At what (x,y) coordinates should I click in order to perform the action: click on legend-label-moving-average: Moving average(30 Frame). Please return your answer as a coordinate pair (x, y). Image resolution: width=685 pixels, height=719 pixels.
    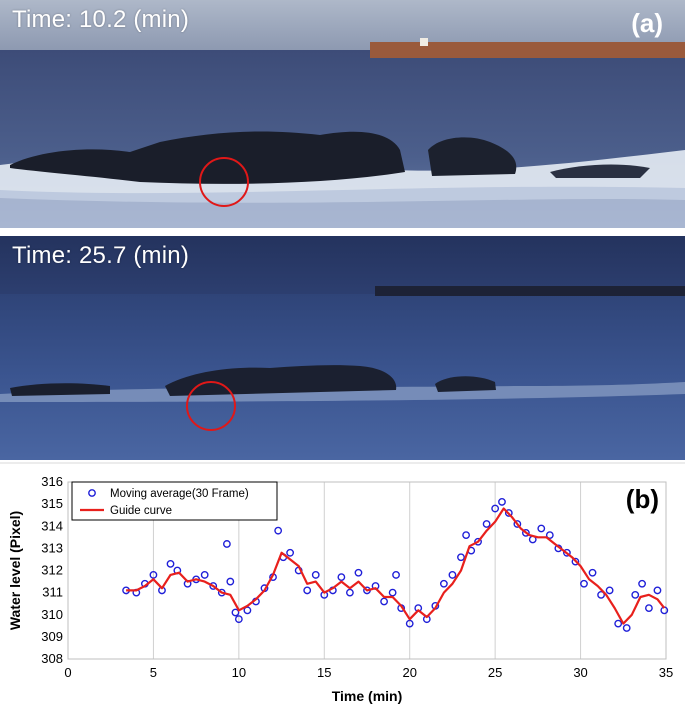
    Looking at the image, I should click on (179, 494).